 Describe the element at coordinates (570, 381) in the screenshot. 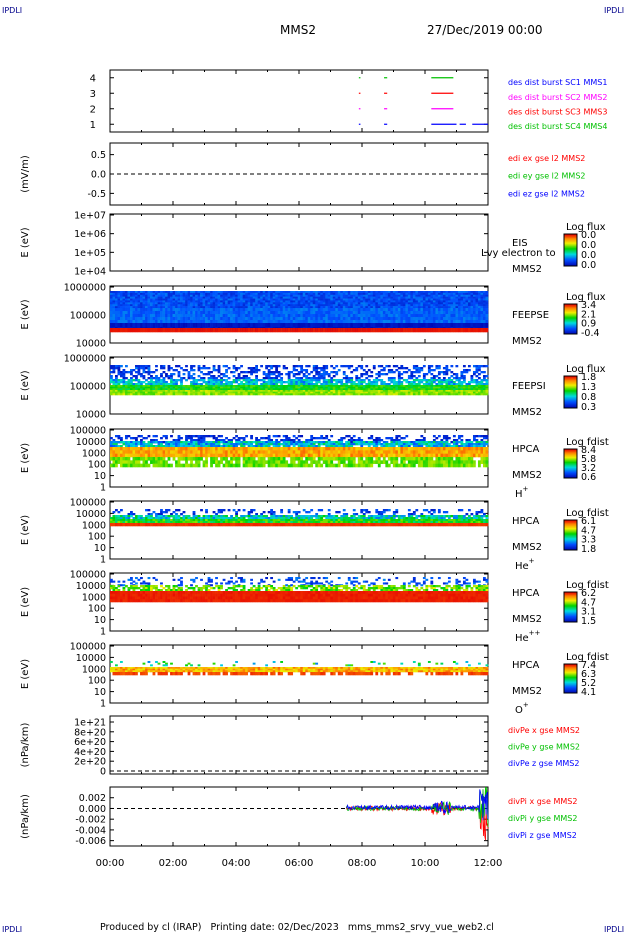

I see `feepsi-colorbar-cell` at that location.